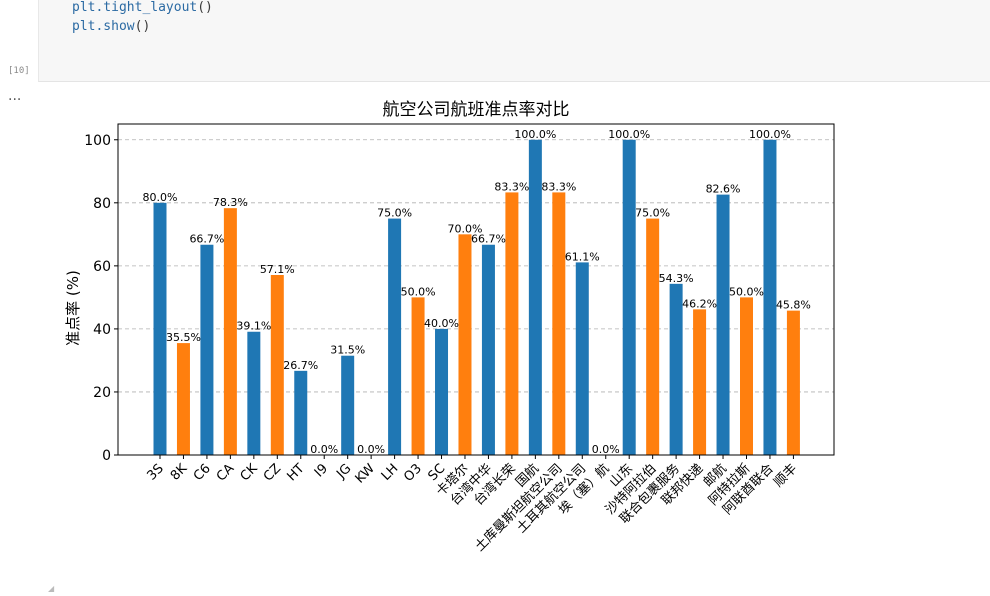 The width and height of the screenshot is (990, 596). What do you see at coordinates (253, 326) in the screenshot?
I see `bar-value-label: 39.1%` at bounding box center [253, 326].